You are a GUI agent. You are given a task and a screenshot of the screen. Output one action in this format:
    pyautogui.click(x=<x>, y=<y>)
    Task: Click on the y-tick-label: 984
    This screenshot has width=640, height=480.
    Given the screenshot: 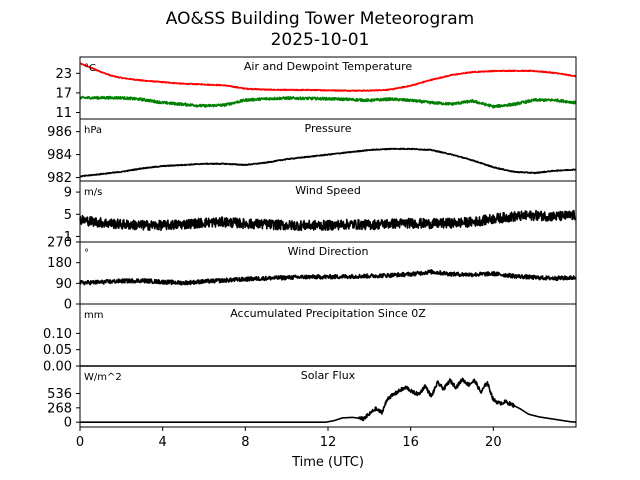 What is the action you would take?
    pyautogui.click(x=59, y=155)
    